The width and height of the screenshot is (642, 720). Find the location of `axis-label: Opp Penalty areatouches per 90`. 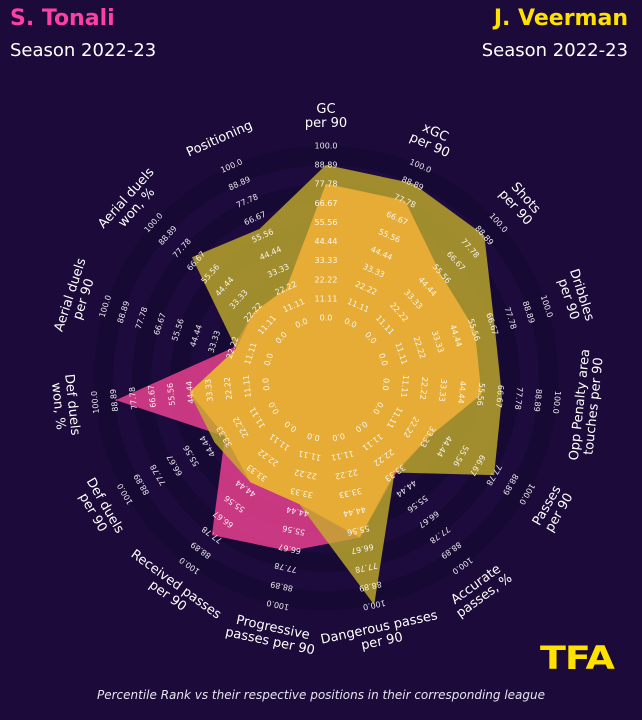

axis-label: Opp Penalty areatouches per 90 is located at coordinates (587, 405).